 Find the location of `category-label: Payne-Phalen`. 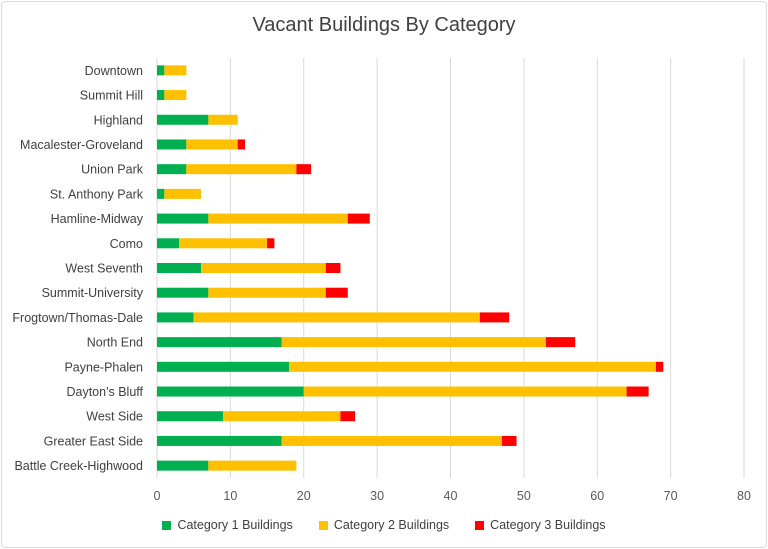

category-label: Payne-Phalen is located at coordinates (103, 367).